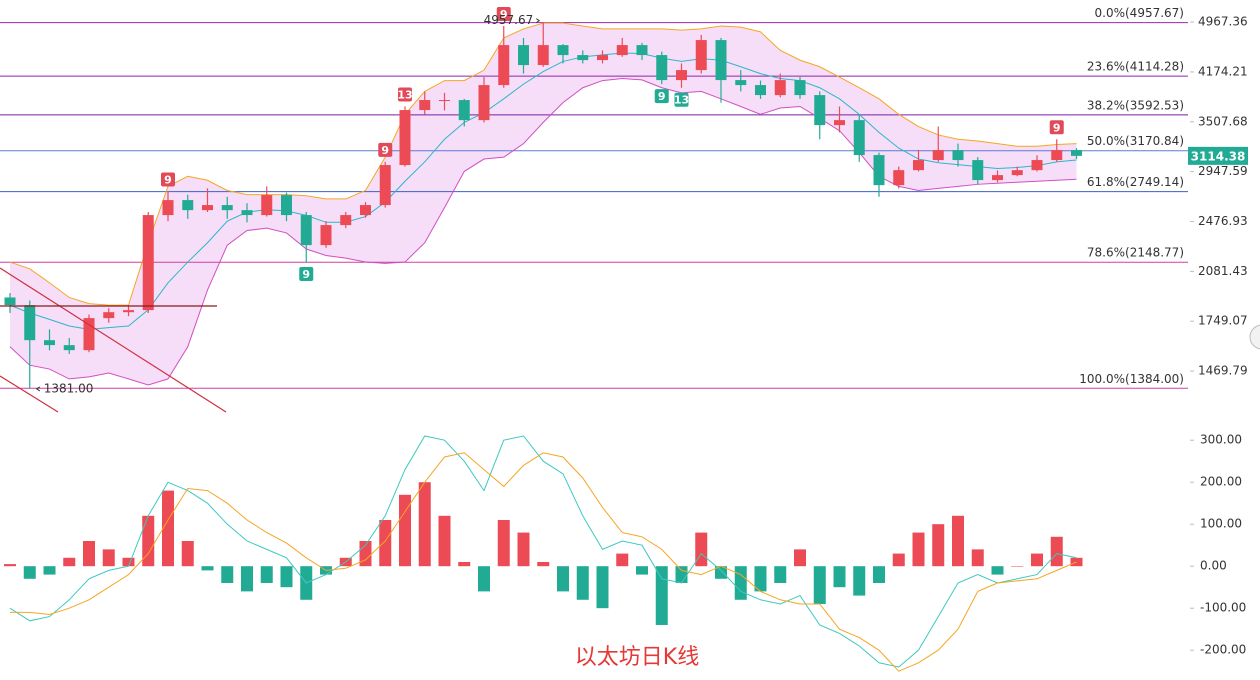 The height and width of the screenshot is (680, 1260). Describe the element at coordinates (538, 21) in the screenshot. I see `pointer` at that location.